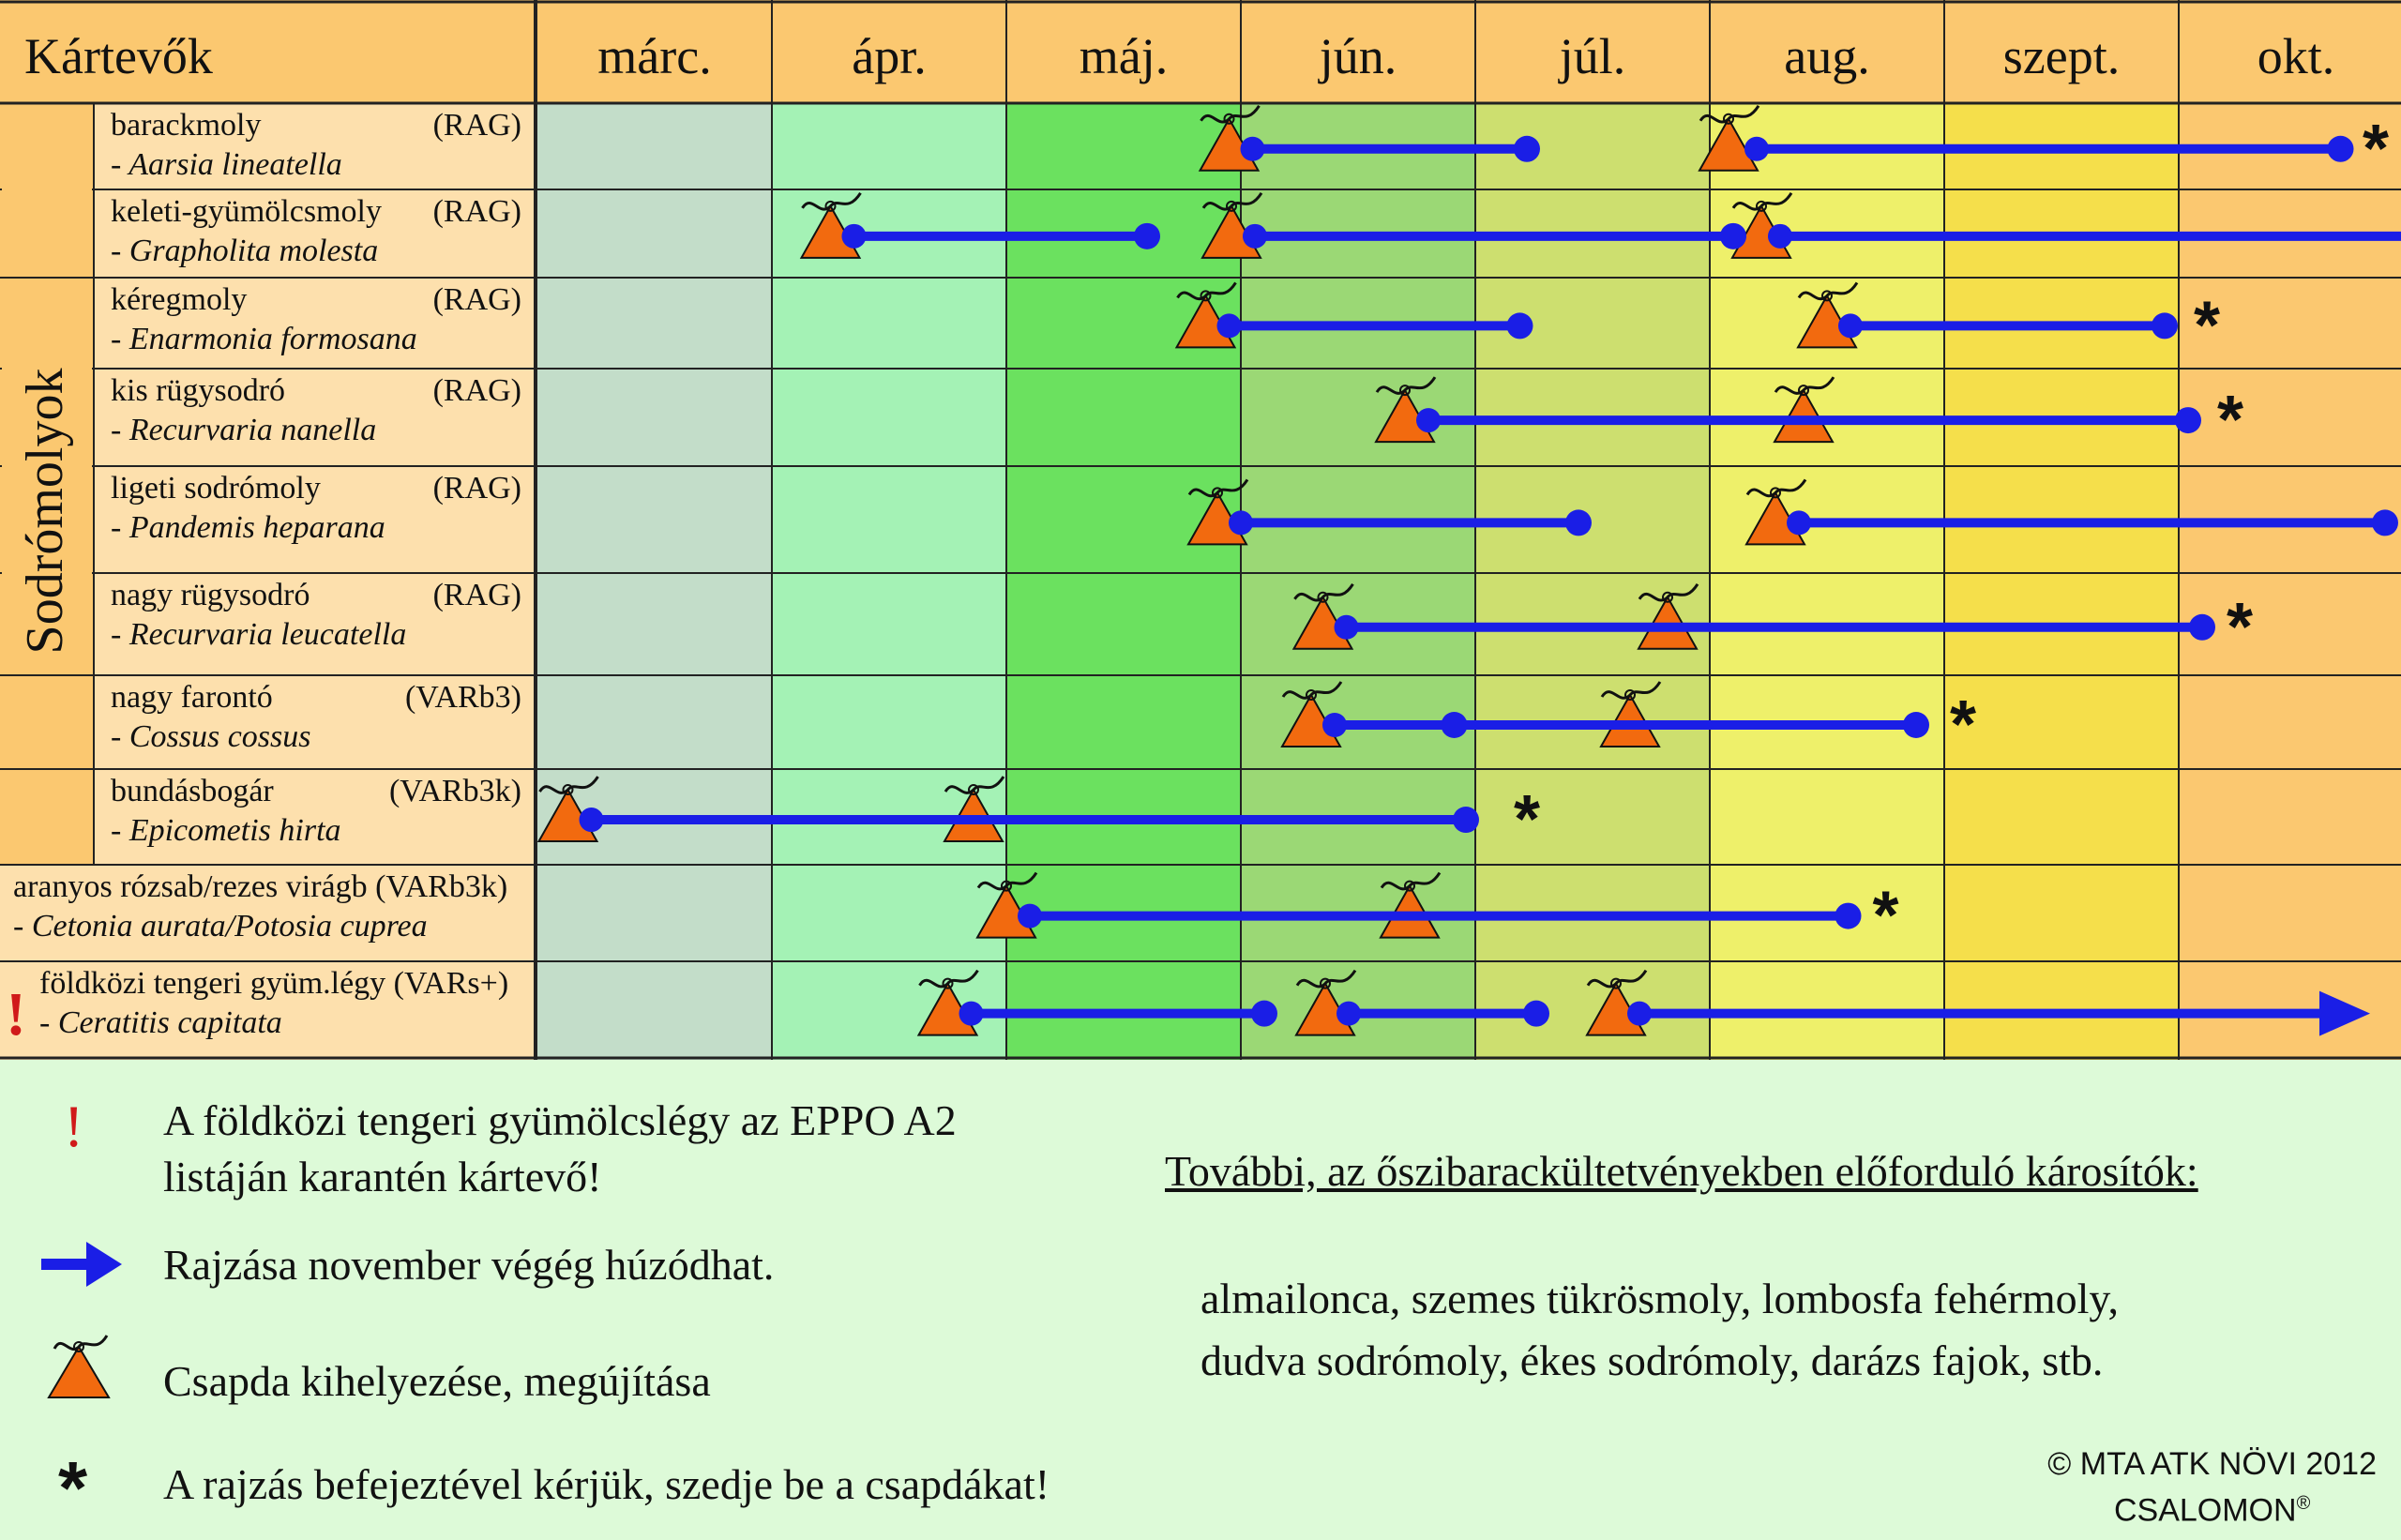 This screenshot has width=2401, height=1540. Describe the element at coordinates (243, 430) in the screenshot. I see `pest-latin-name: - Recurvaria nanella` at that location.